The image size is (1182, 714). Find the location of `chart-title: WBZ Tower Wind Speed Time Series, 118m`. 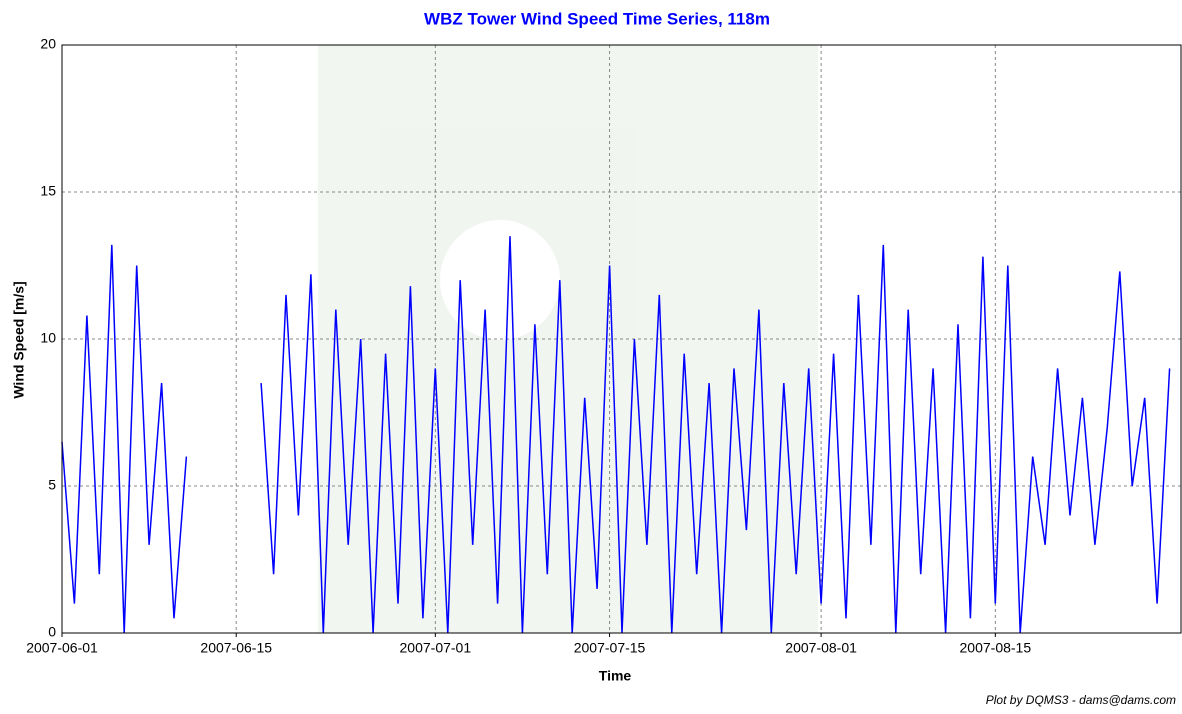

chart-title: WBZ Tower Wind Speed Time Series, 118m is located at coordinates (597, 18).